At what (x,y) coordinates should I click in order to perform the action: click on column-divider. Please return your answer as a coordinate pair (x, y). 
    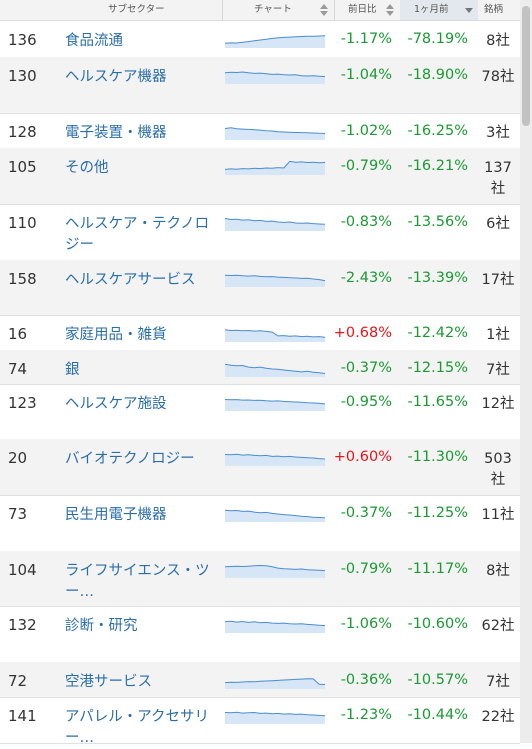
    Looking at the image, I should click on (334, 10).